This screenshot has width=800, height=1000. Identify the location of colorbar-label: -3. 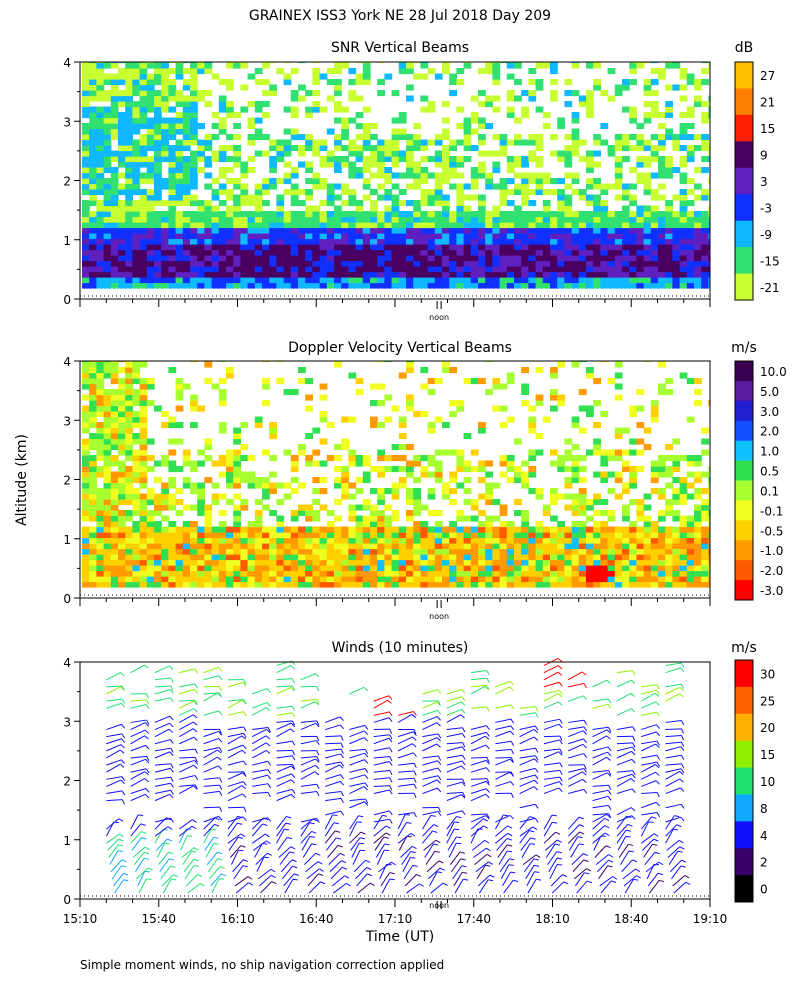
(766, 208).